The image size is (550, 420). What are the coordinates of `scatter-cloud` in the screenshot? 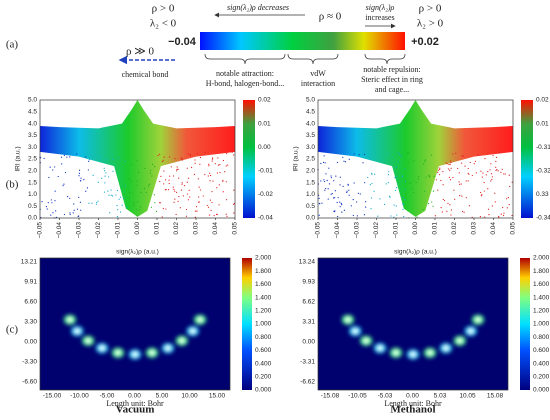 It's located at (415, 158).